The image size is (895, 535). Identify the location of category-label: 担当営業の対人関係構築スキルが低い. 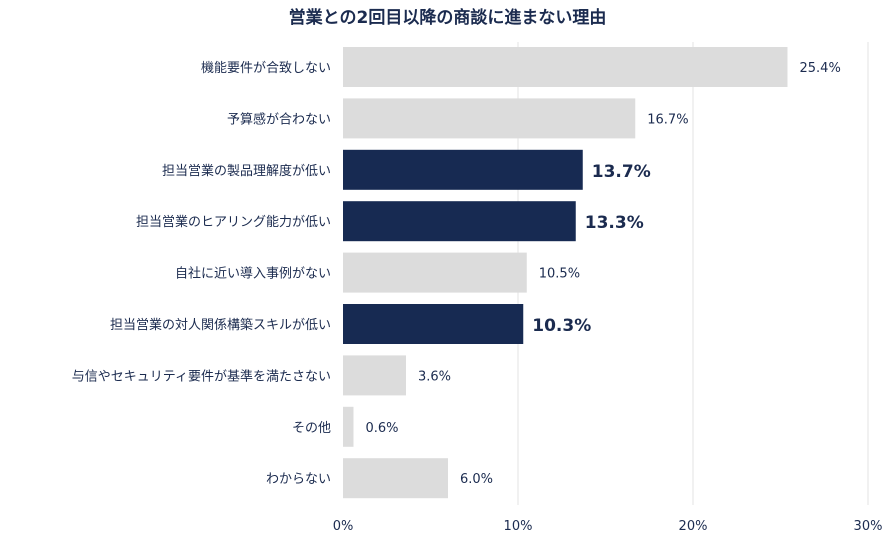
(220, 325).